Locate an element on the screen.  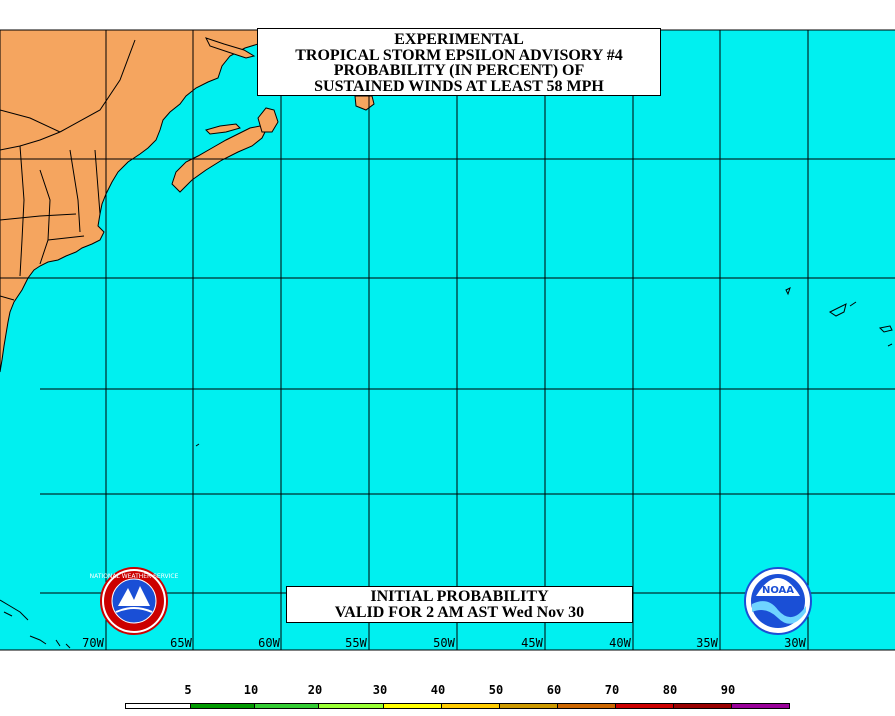
legend-label: 50 is located at coordinates (496, 690).